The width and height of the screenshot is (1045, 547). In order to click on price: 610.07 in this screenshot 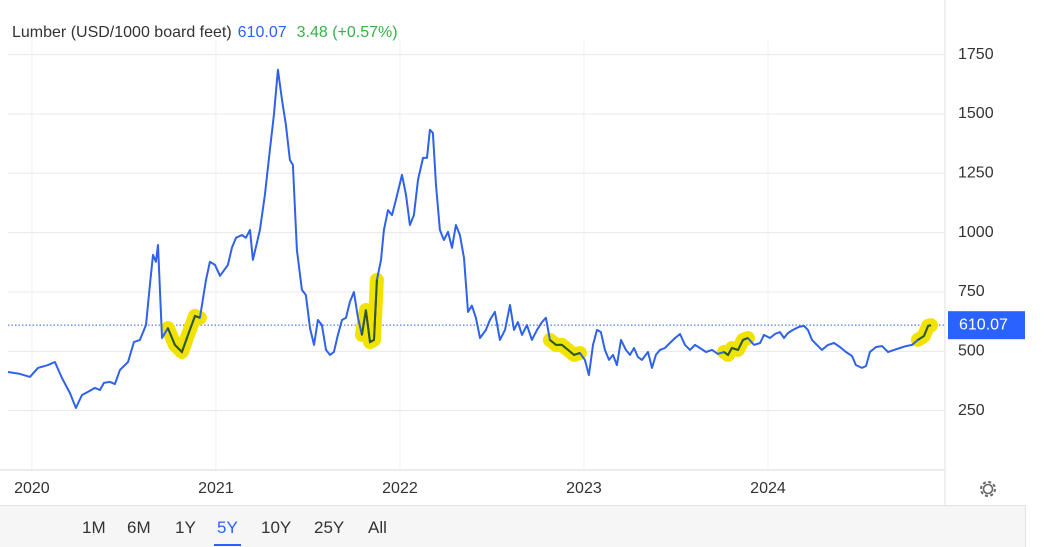, I will do `click(262, 32)`.